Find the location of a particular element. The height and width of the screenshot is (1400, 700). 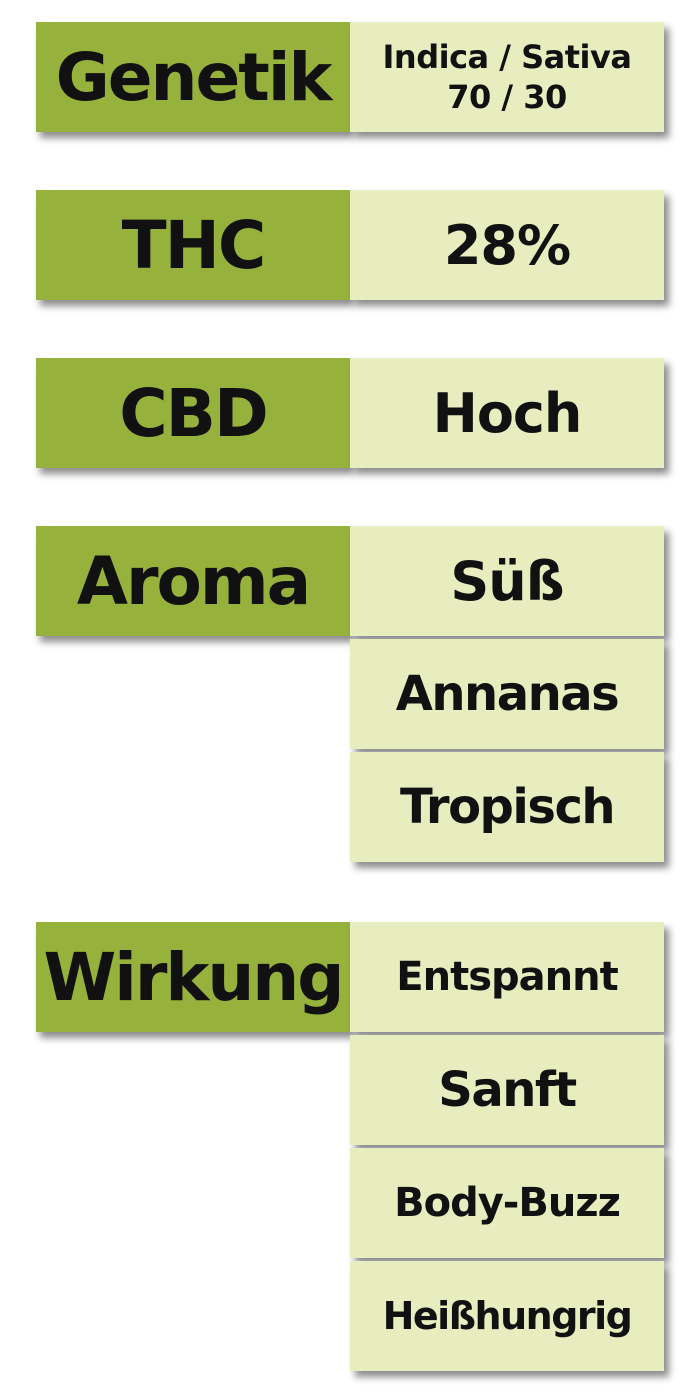

value-aroma-2: Annanas is located at coordinates (507, 694).